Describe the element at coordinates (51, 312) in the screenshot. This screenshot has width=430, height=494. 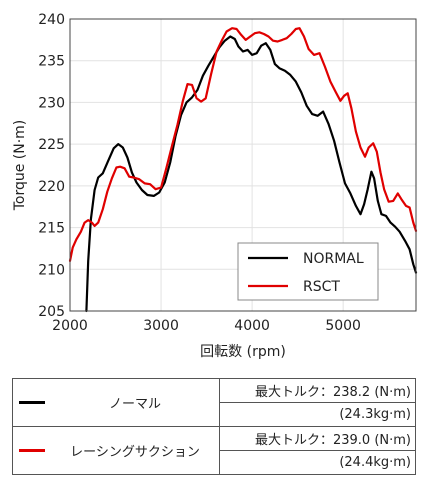
I see `y-tick-label: 205` at that location.